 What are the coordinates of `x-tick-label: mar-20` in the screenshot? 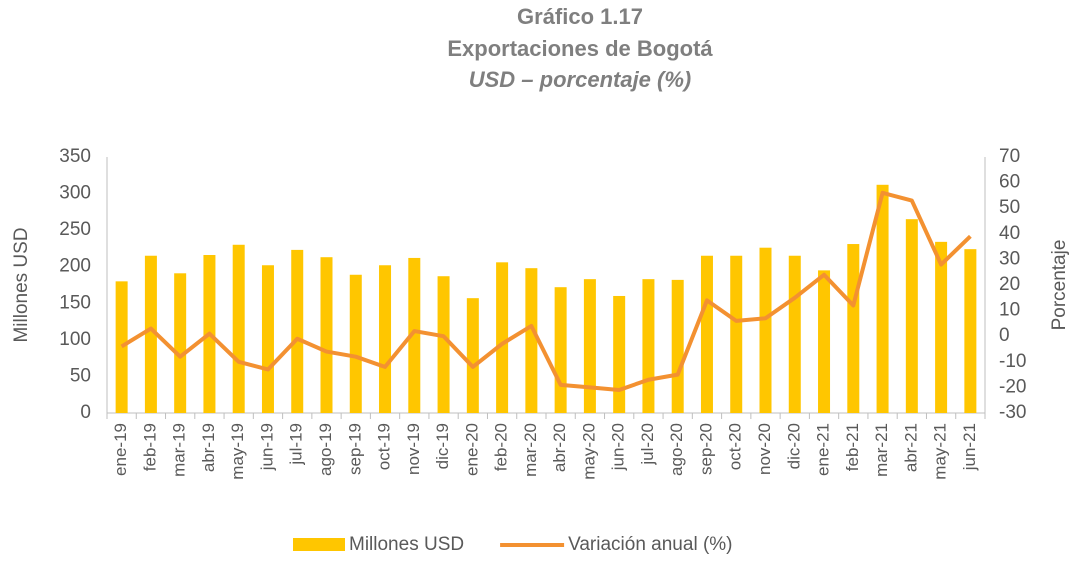 It's located at (530, 450).